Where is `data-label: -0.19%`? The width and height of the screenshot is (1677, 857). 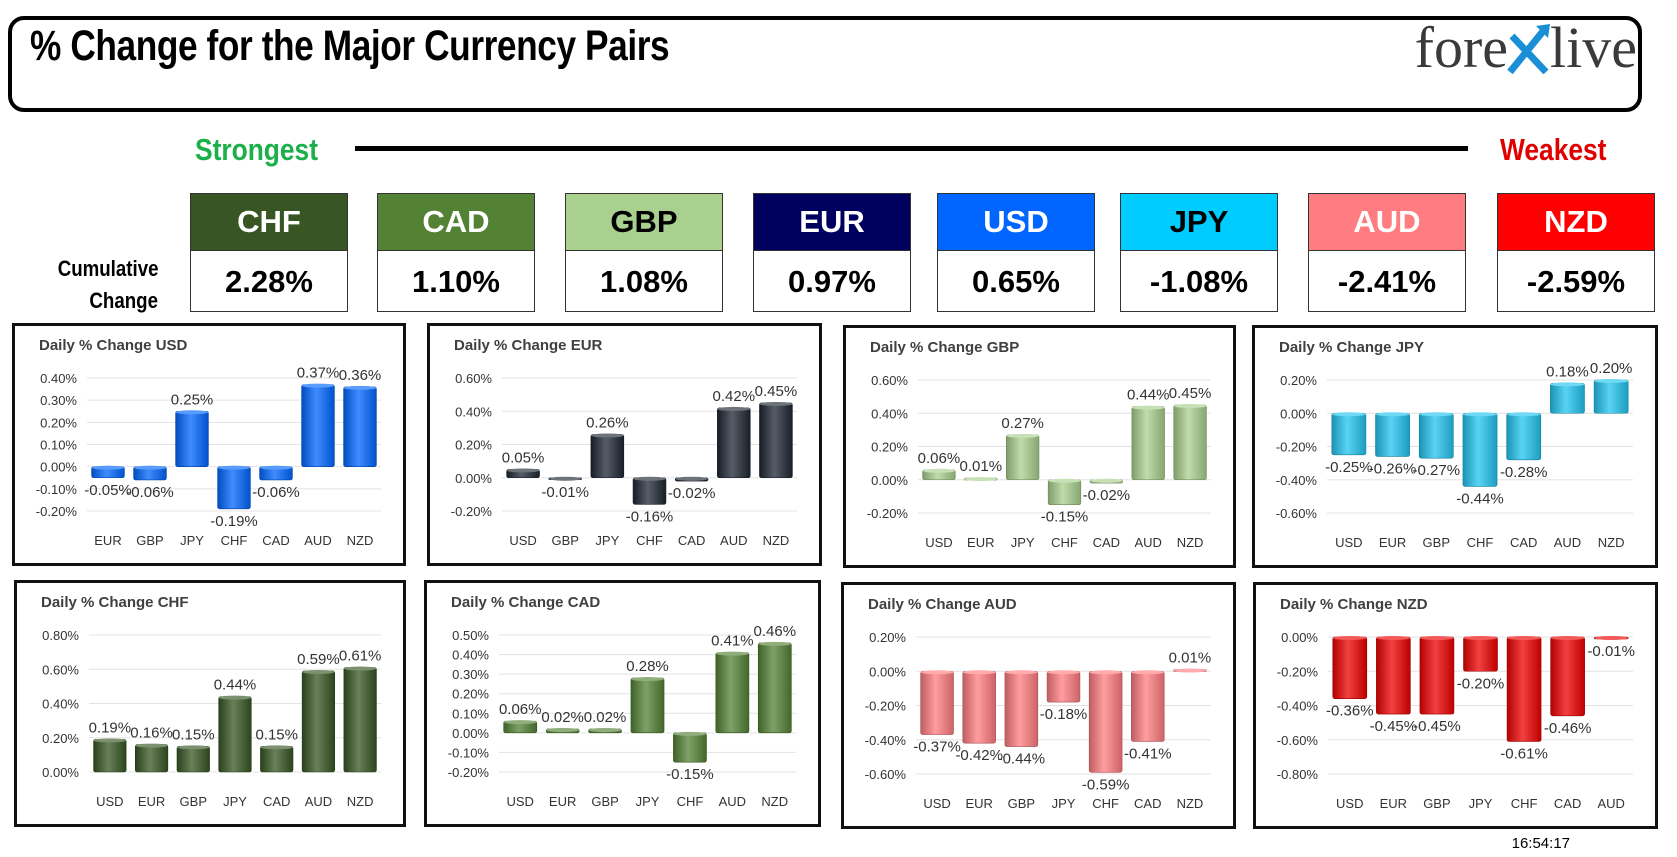
data-label: -0.19% is located at coordinates (234, 521).